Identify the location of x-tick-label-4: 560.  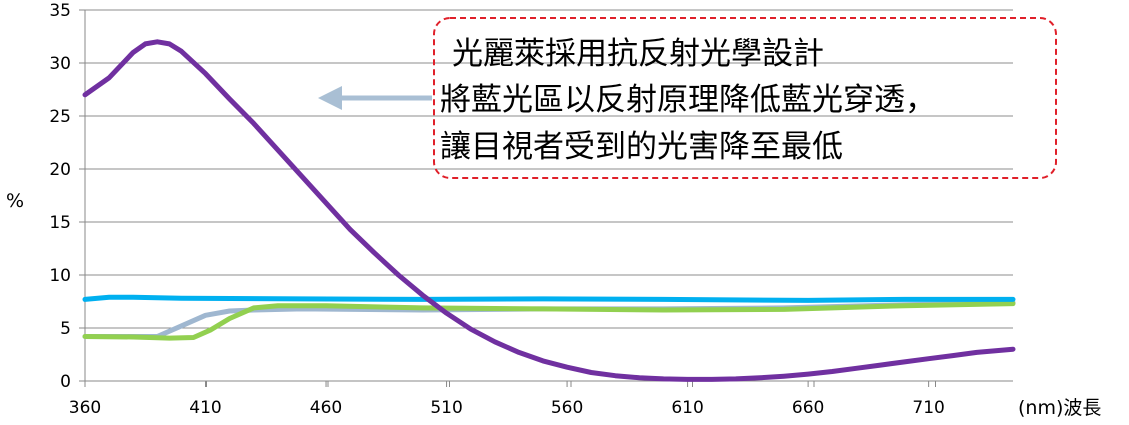
(567, 408).